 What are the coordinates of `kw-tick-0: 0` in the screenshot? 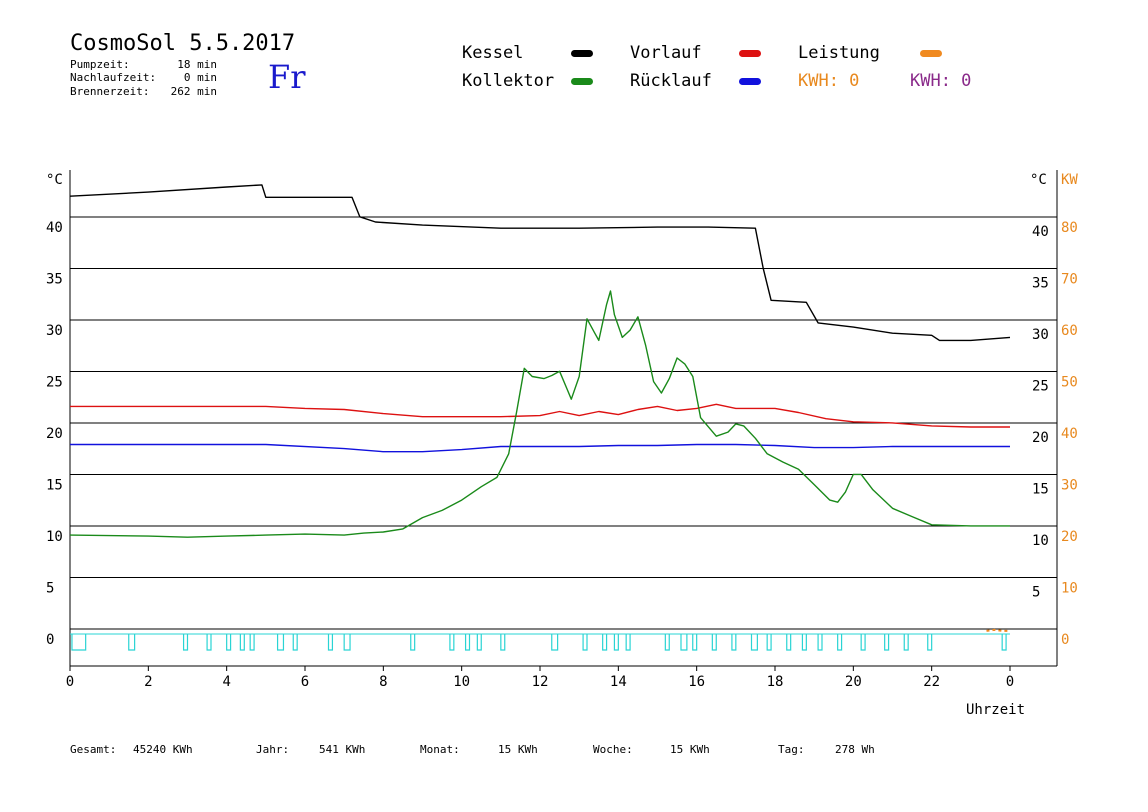 It's located at (1065, 640).